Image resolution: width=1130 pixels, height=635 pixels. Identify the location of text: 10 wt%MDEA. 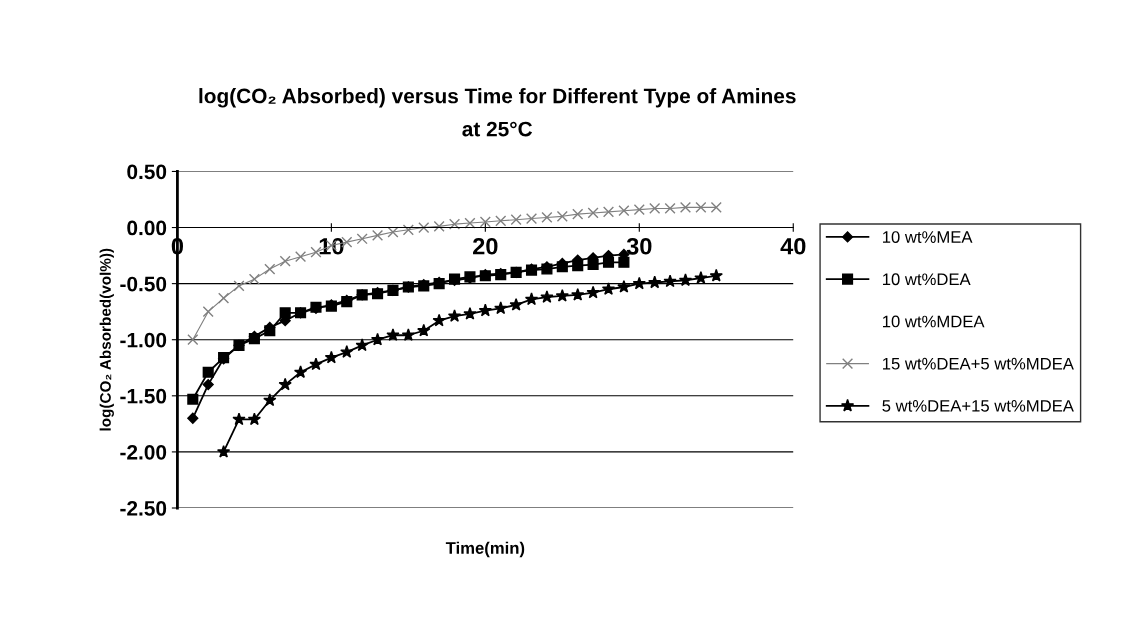
(934, 321).